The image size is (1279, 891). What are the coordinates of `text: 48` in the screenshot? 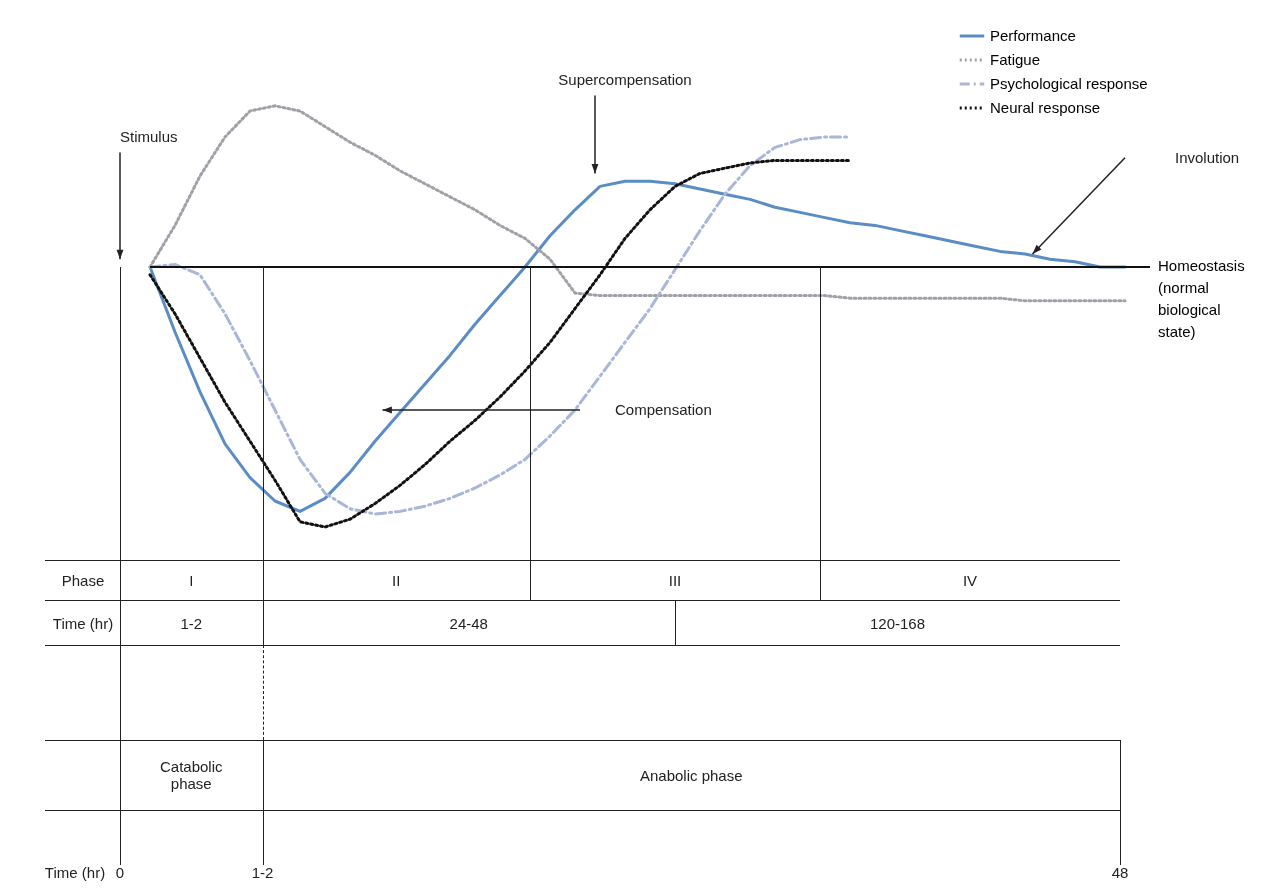 It's located at (1120, 872).